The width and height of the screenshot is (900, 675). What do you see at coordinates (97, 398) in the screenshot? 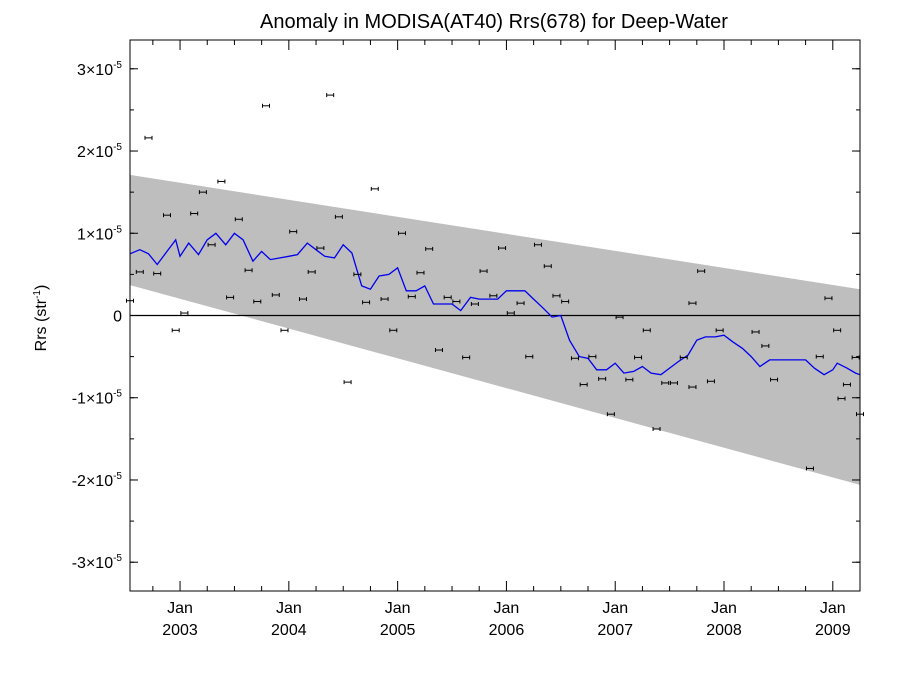
I see `y-tick-label: -1×10⁻⁵` at bounding box center [97, 398].